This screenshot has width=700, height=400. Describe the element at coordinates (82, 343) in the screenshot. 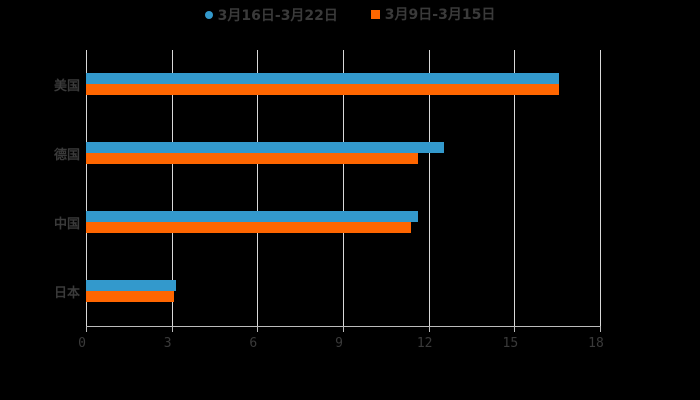

I see `x-tick-label: 0` at that location.